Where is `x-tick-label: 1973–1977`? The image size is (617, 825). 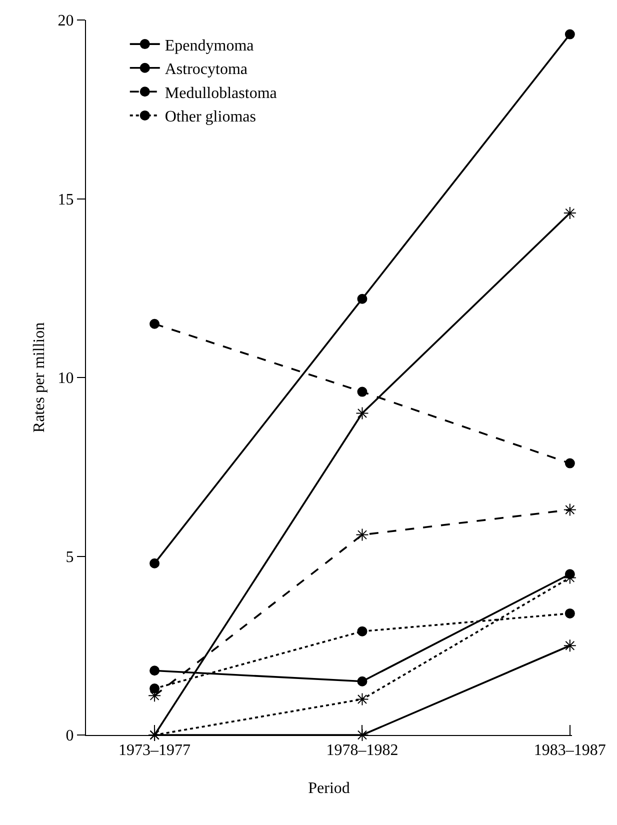 x-tick-label: 1973–1977 is located at coordinates (154, 751).